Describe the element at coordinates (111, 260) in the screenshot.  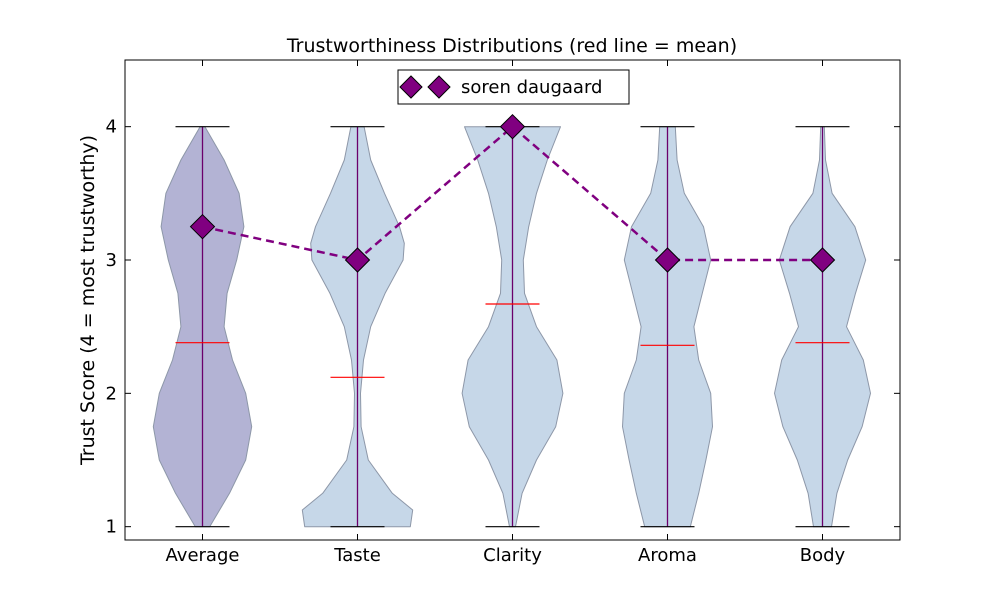
I see `y-tick-label: 3` at that location.